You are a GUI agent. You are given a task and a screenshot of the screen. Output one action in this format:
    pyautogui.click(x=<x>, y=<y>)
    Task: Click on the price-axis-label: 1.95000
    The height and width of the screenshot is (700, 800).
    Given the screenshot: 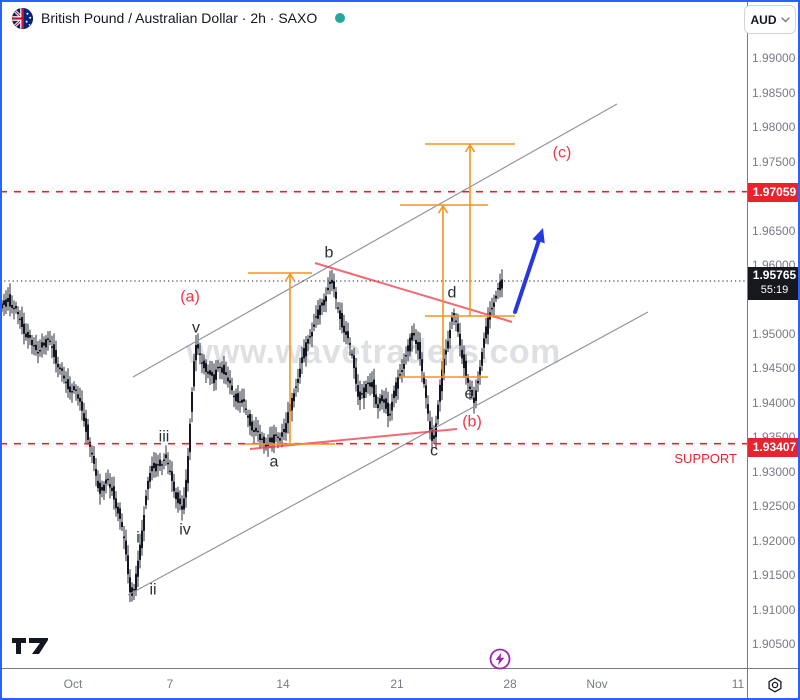 What is the action you would take?
    pyautogui.click(x=774, y=334)
    